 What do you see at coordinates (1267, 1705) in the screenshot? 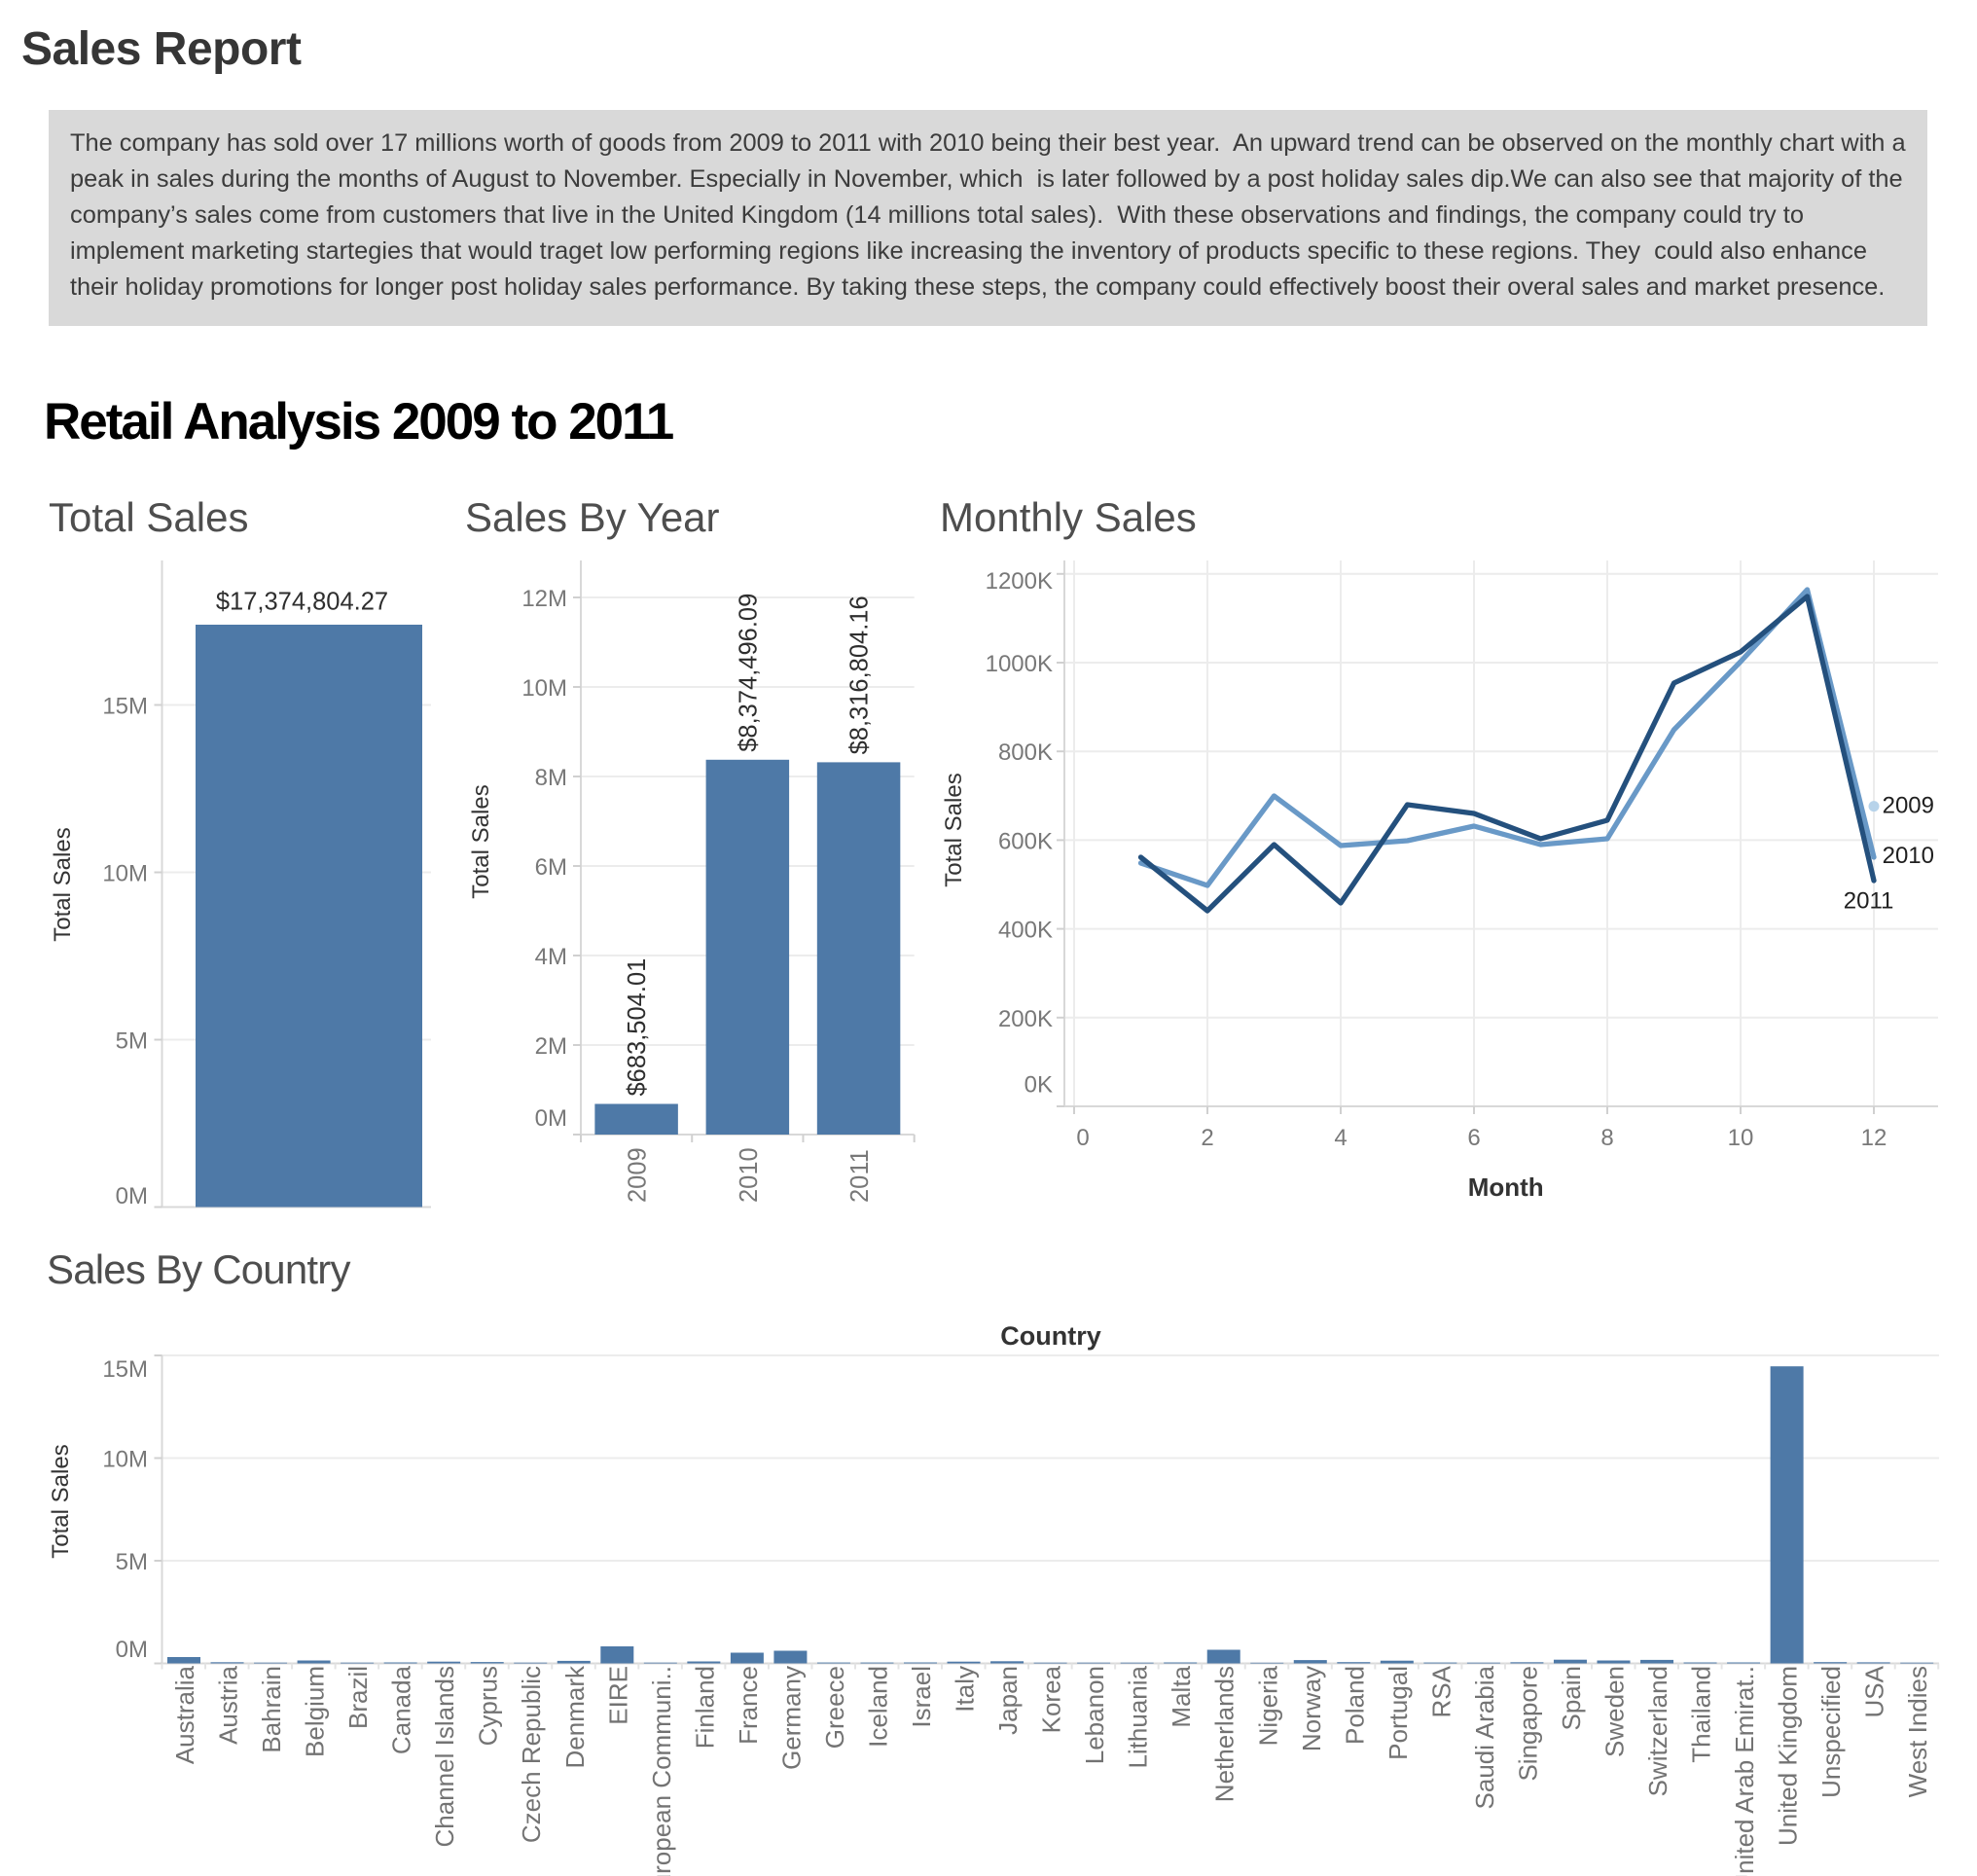
I see `svg-text: Nigeria` at bounding box center [1267, 1705].